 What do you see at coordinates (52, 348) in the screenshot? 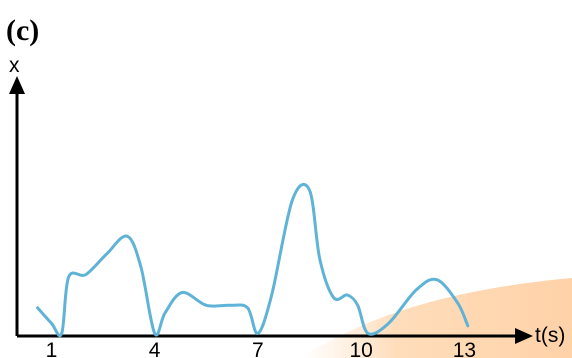
I see `x-tick-label: 1` at bounding box center [52, 348].